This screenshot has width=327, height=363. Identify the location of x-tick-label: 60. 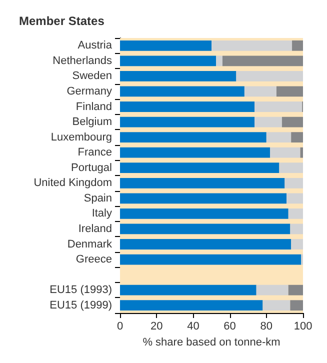
(230, 326).